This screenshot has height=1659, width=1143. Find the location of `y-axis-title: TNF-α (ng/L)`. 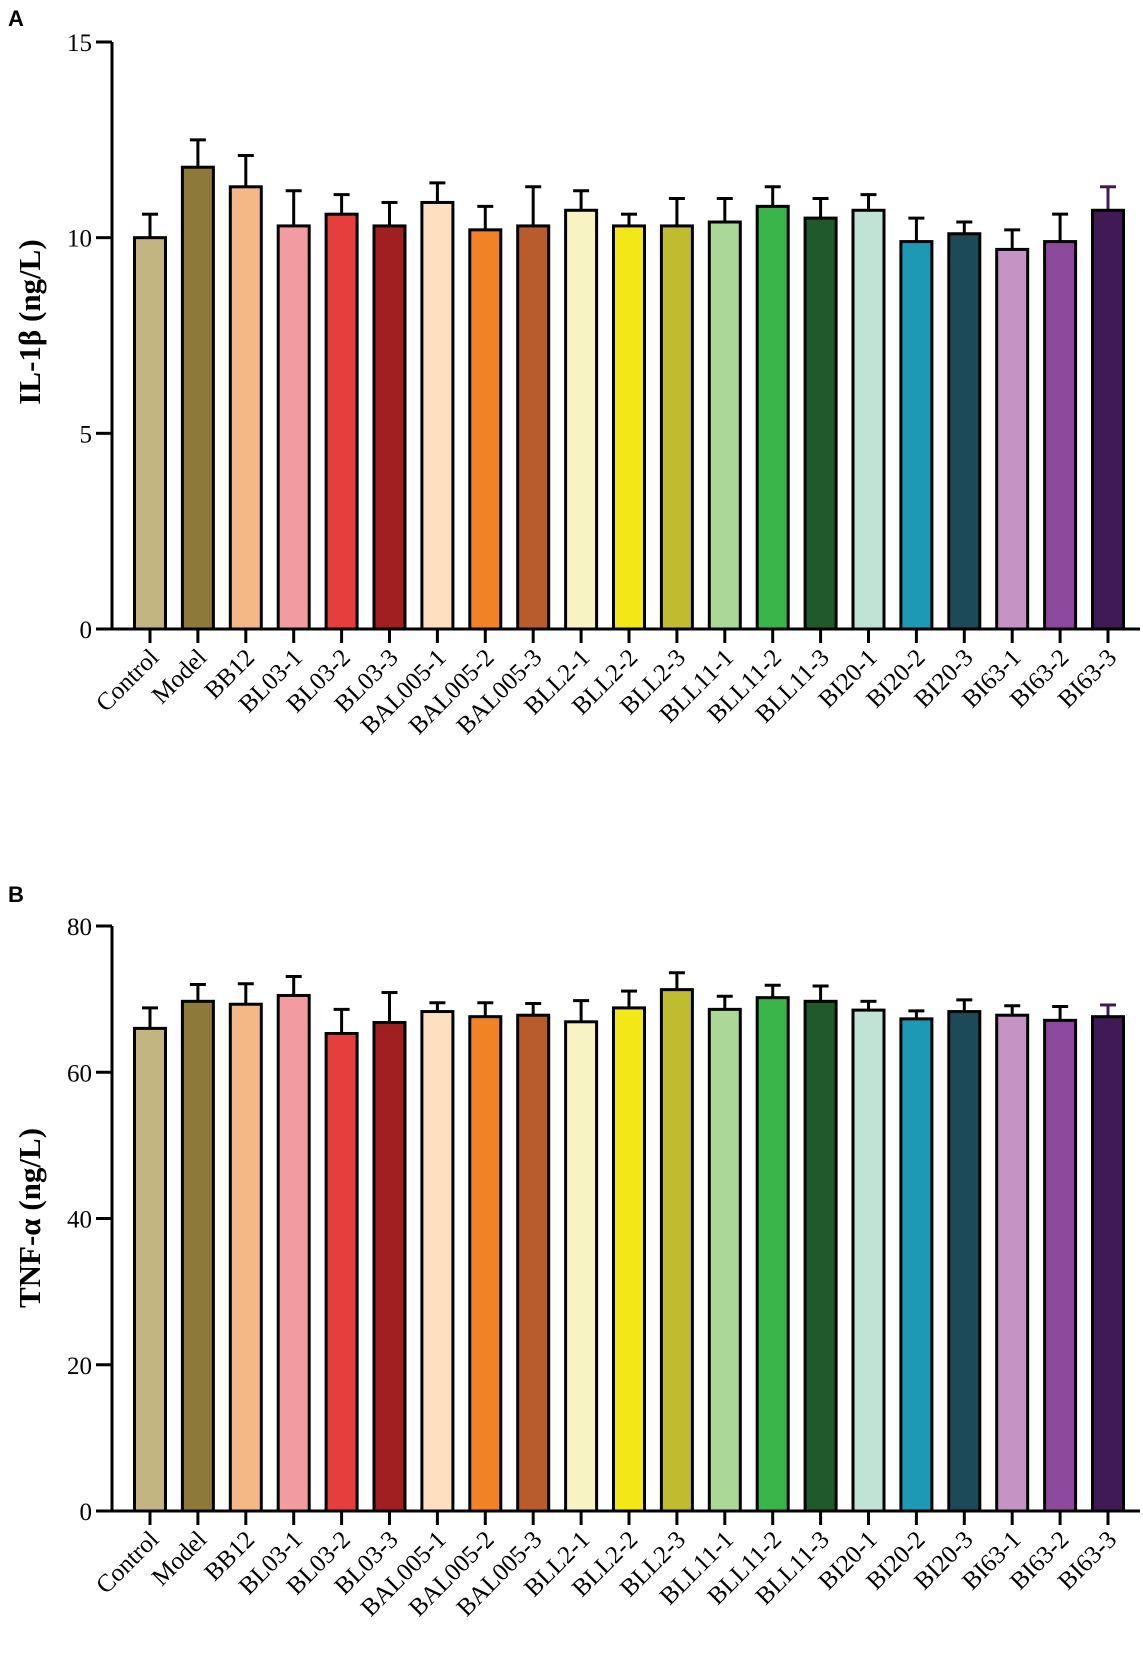

y-axis-title: TNF-α (ng/L) is located at coordinates (29, 1218).